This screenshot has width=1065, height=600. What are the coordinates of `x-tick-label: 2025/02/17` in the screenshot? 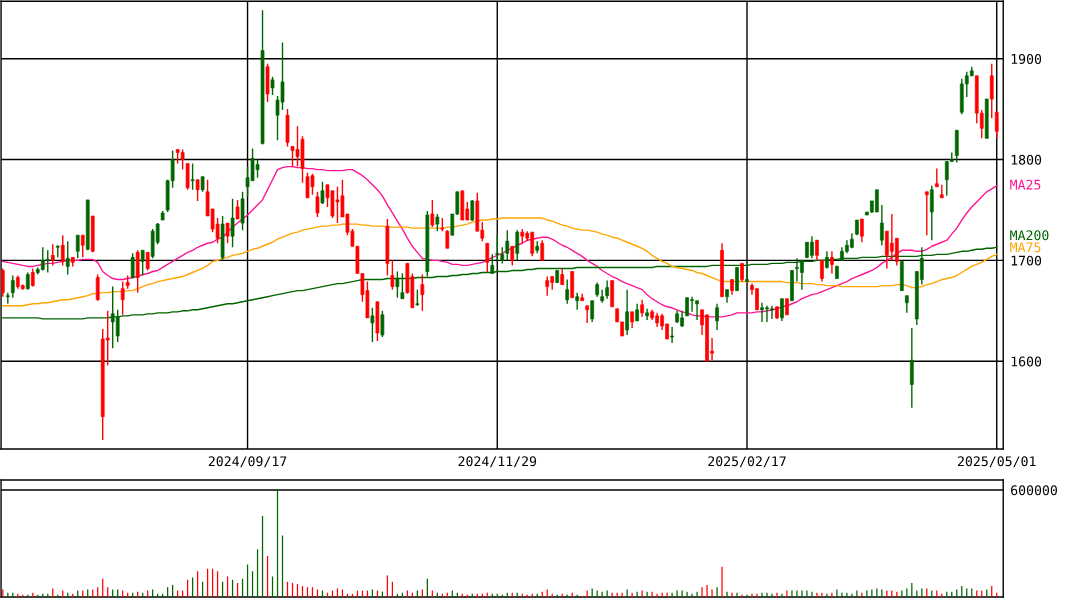 It's located at (747, 462).